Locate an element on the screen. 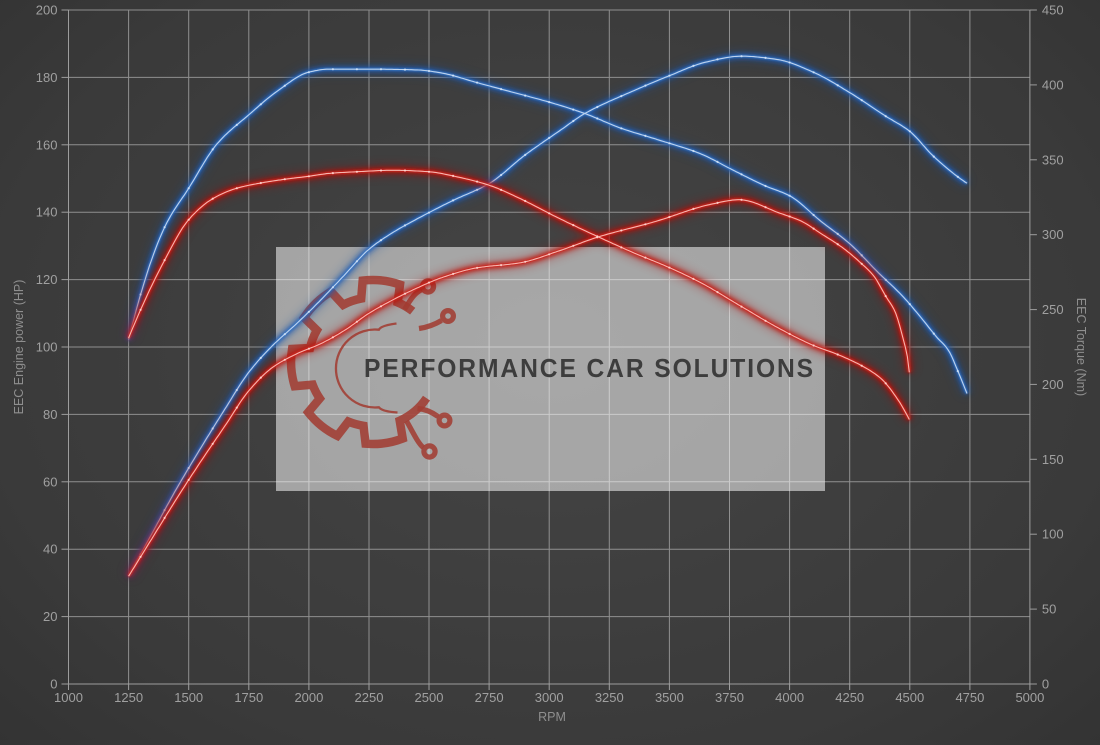 Image resolution: width=1100 pixels, height=745 pixels. svg-text: 4250 is located at coordinates (849, 697).